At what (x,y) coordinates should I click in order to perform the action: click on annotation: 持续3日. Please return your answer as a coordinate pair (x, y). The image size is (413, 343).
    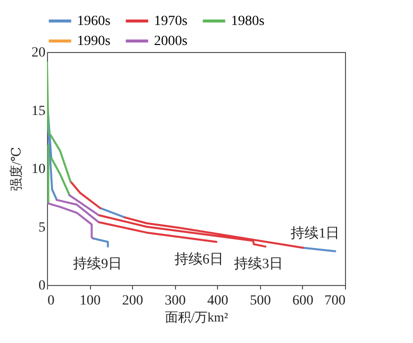
    Looking at the image, I should click on (259, 264).